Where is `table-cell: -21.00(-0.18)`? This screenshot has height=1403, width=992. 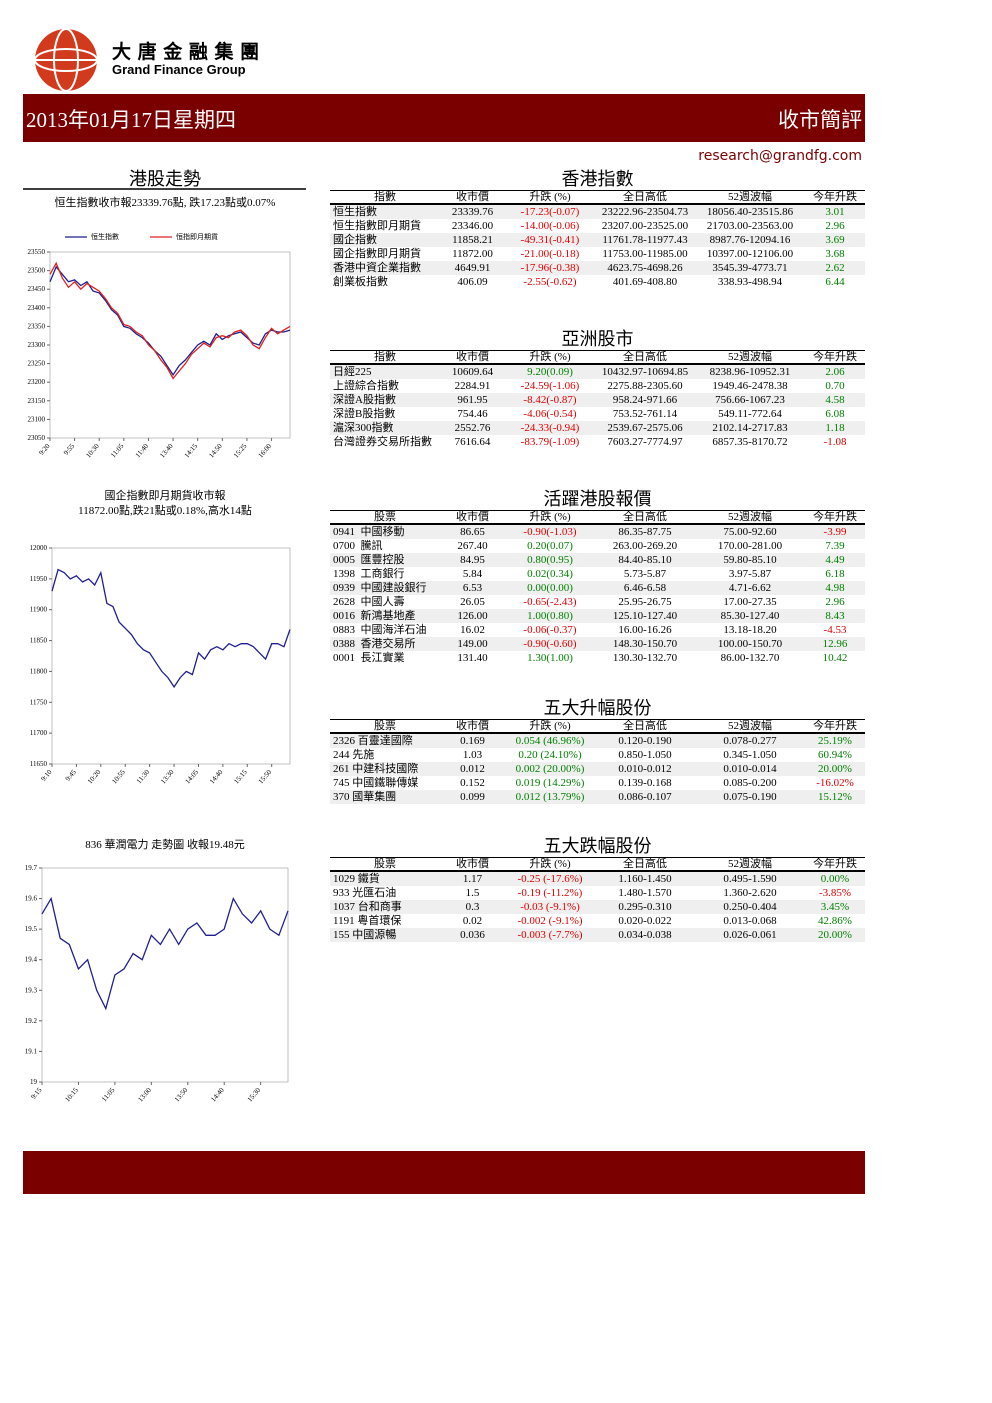
table-cell: -21.00(-0.18) is located at coordinates (550, 254).